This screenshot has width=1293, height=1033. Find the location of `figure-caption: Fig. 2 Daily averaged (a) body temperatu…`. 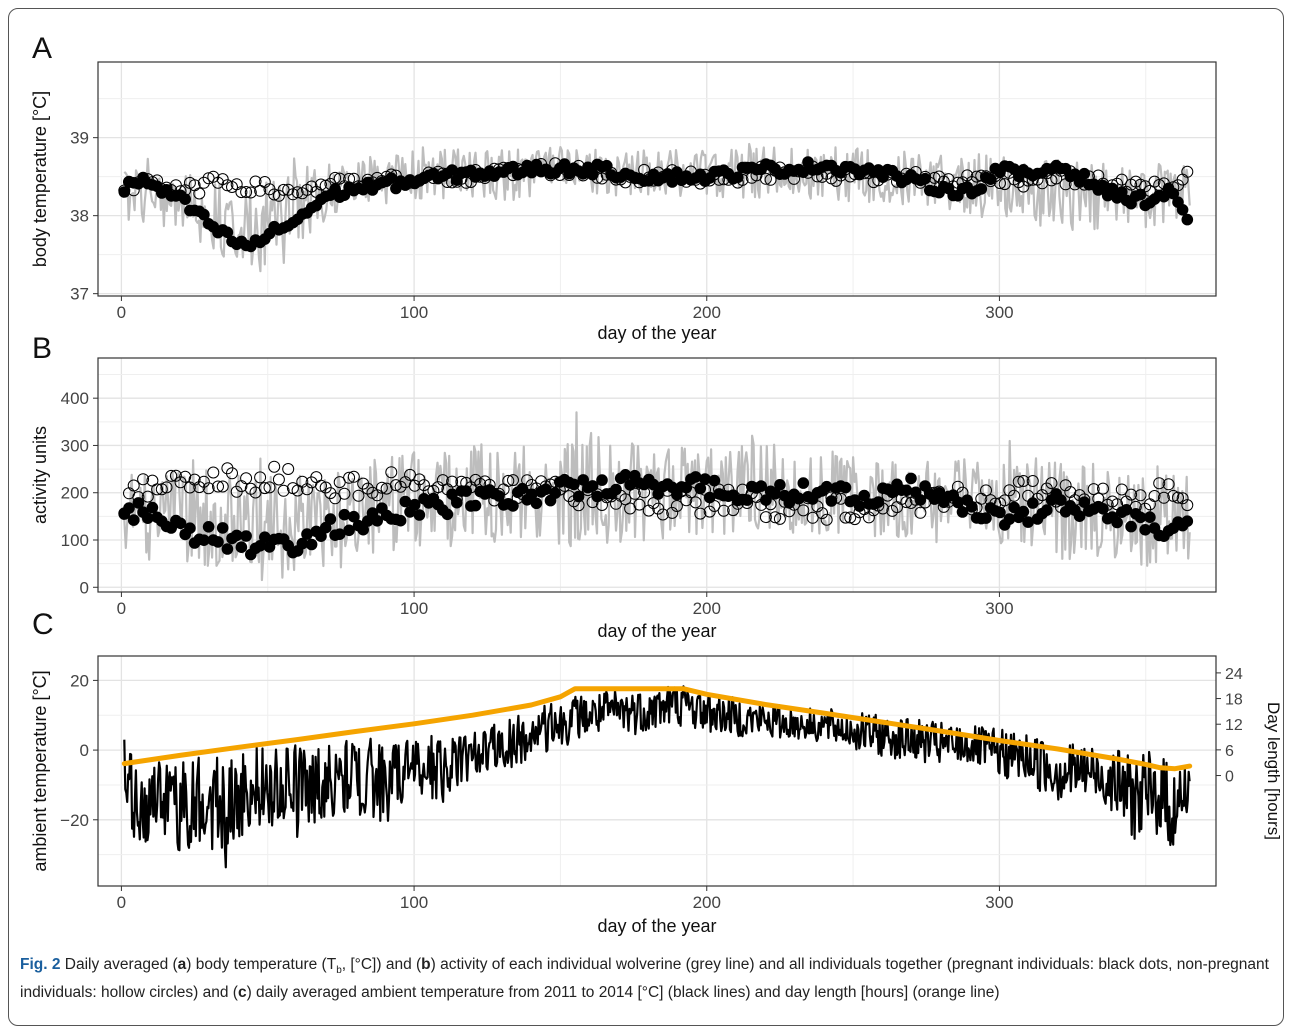

figure-caption: Fig. 2 Daily averaged (a) body temperatu… is located at coordinates (647, 979).